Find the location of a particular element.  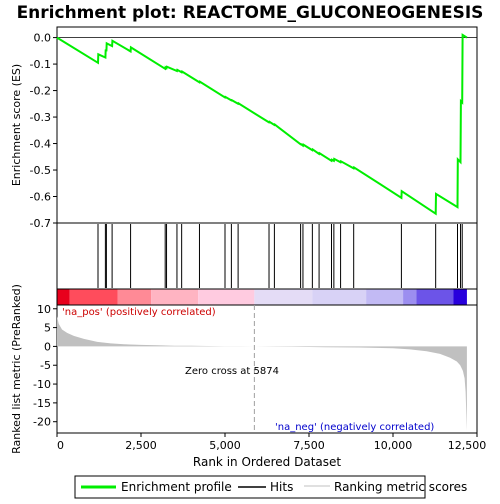

legend-label-ranking-metric: Ranking metric scores is located at coordinates (400, 487).